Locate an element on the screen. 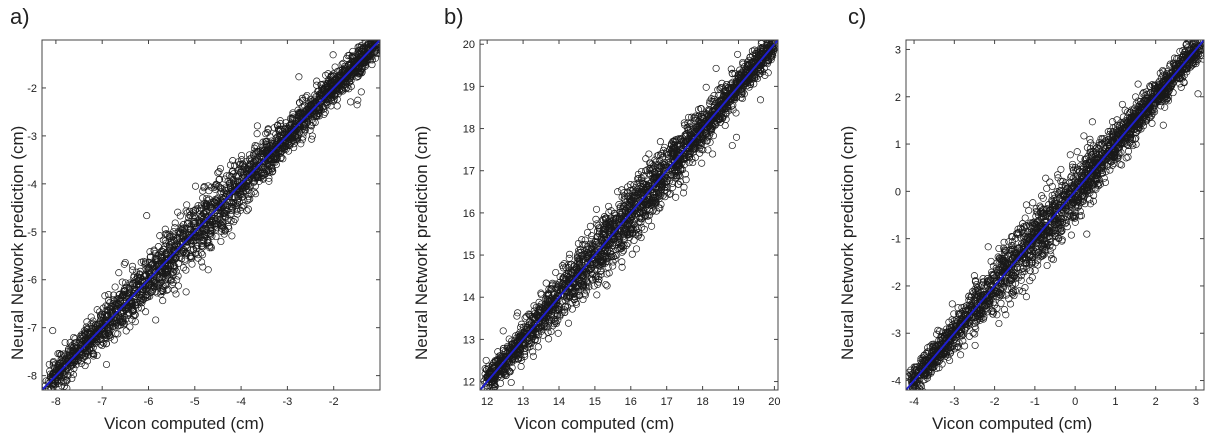  x-tick-label-a: -4 is located at coordinates (241, 402).